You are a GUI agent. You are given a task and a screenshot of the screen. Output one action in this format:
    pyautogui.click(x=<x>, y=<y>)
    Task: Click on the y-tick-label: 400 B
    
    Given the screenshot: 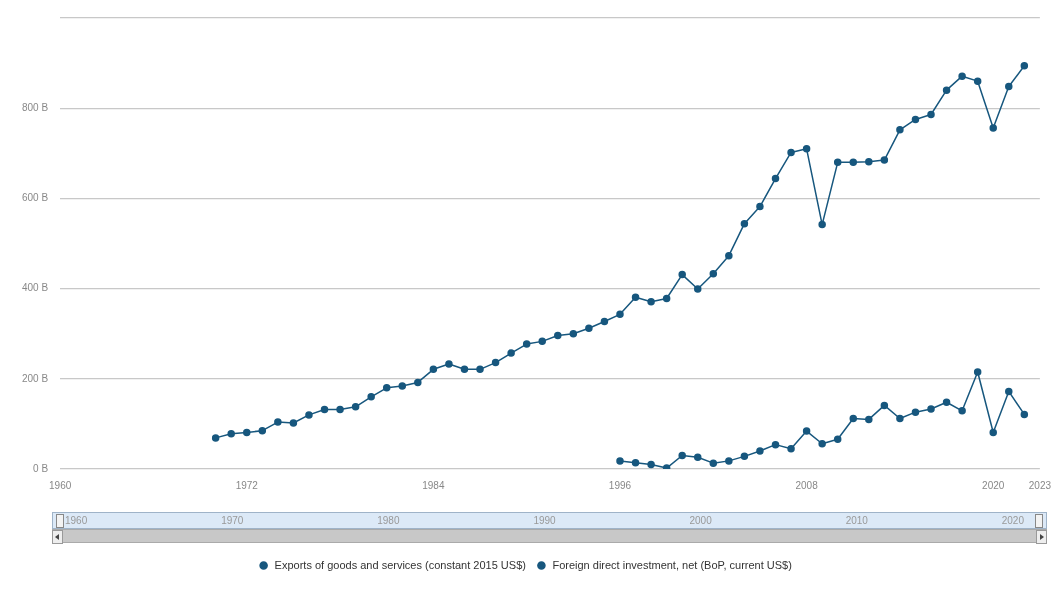 What is the action you would take?
    pyautogui.click(x=35, y=288)
    